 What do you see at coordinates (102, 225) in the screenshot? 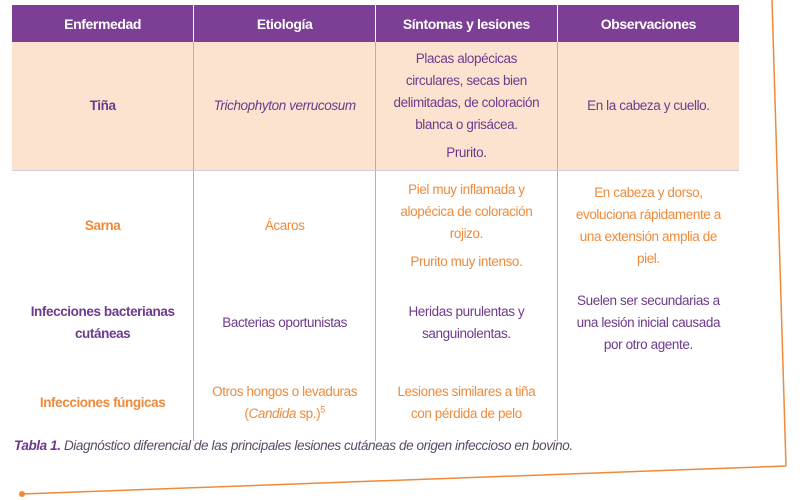
I see `cell: Sarna` at bounding box center [102, 225].